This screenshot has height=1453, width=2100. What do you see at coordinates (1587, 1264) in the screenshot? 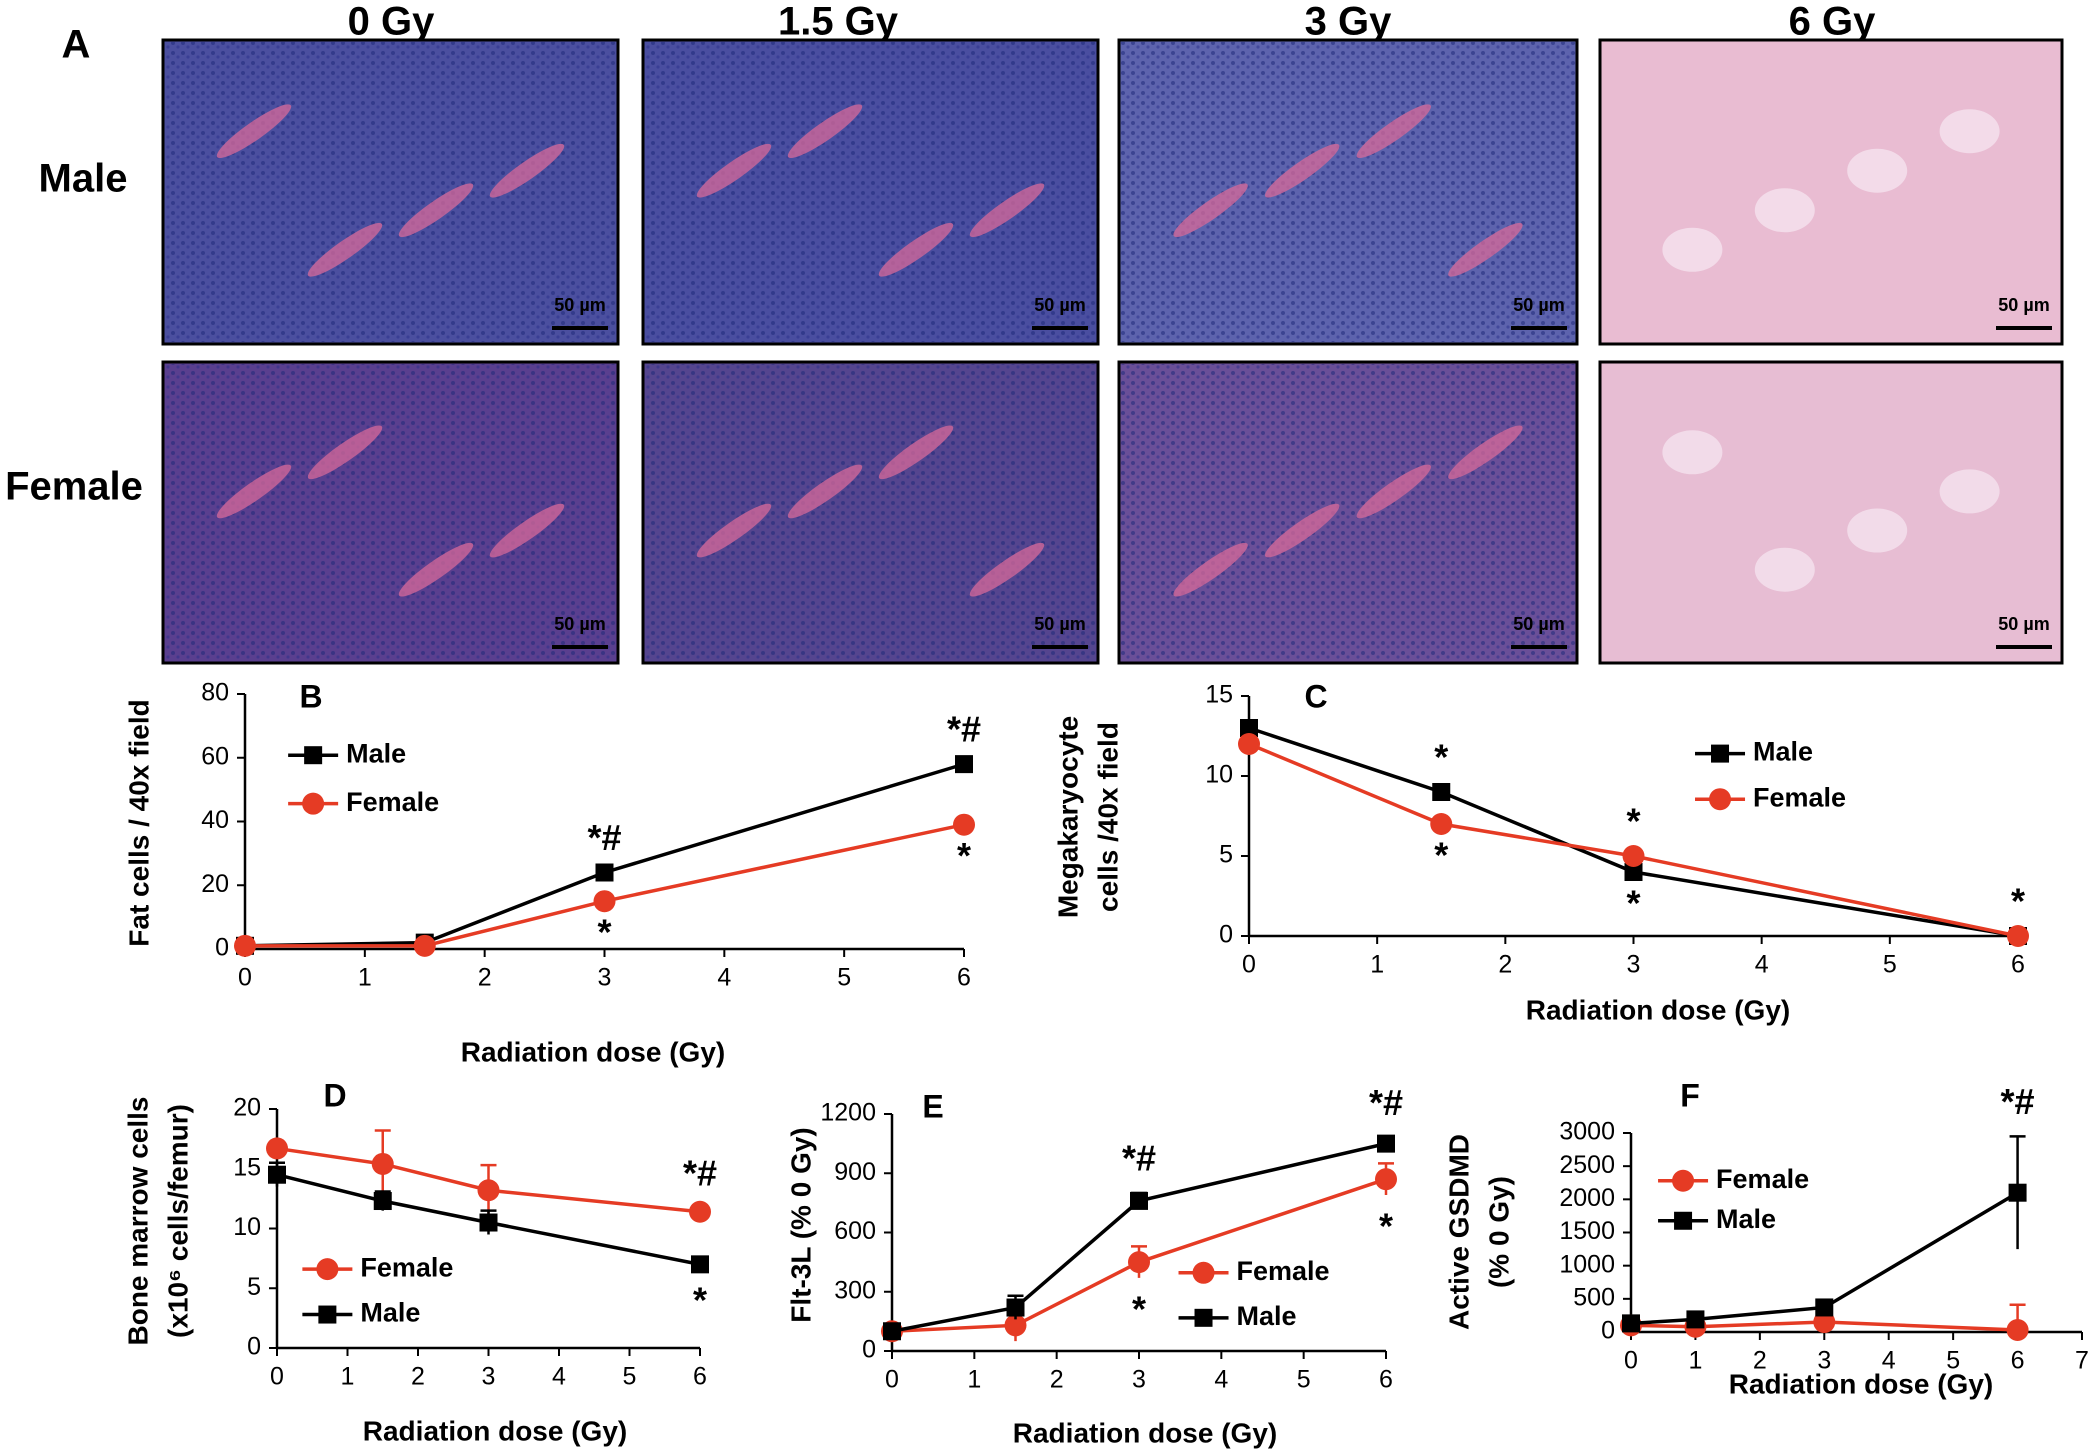
I see `y-tick-label: 1000` at bounding box center [1587, 1264].